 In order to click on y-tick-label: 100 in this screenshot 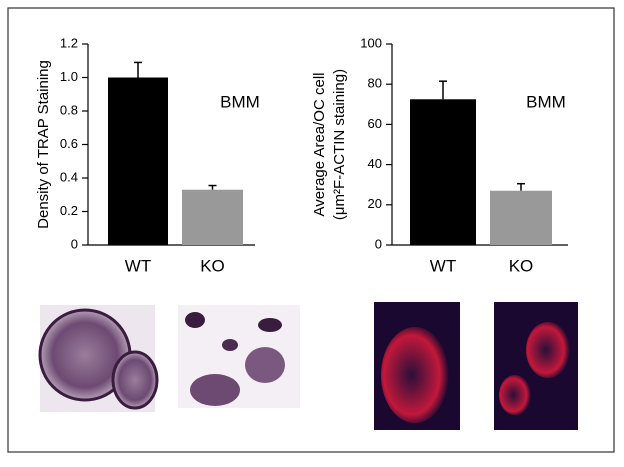, I will do `click(371, 42)`.